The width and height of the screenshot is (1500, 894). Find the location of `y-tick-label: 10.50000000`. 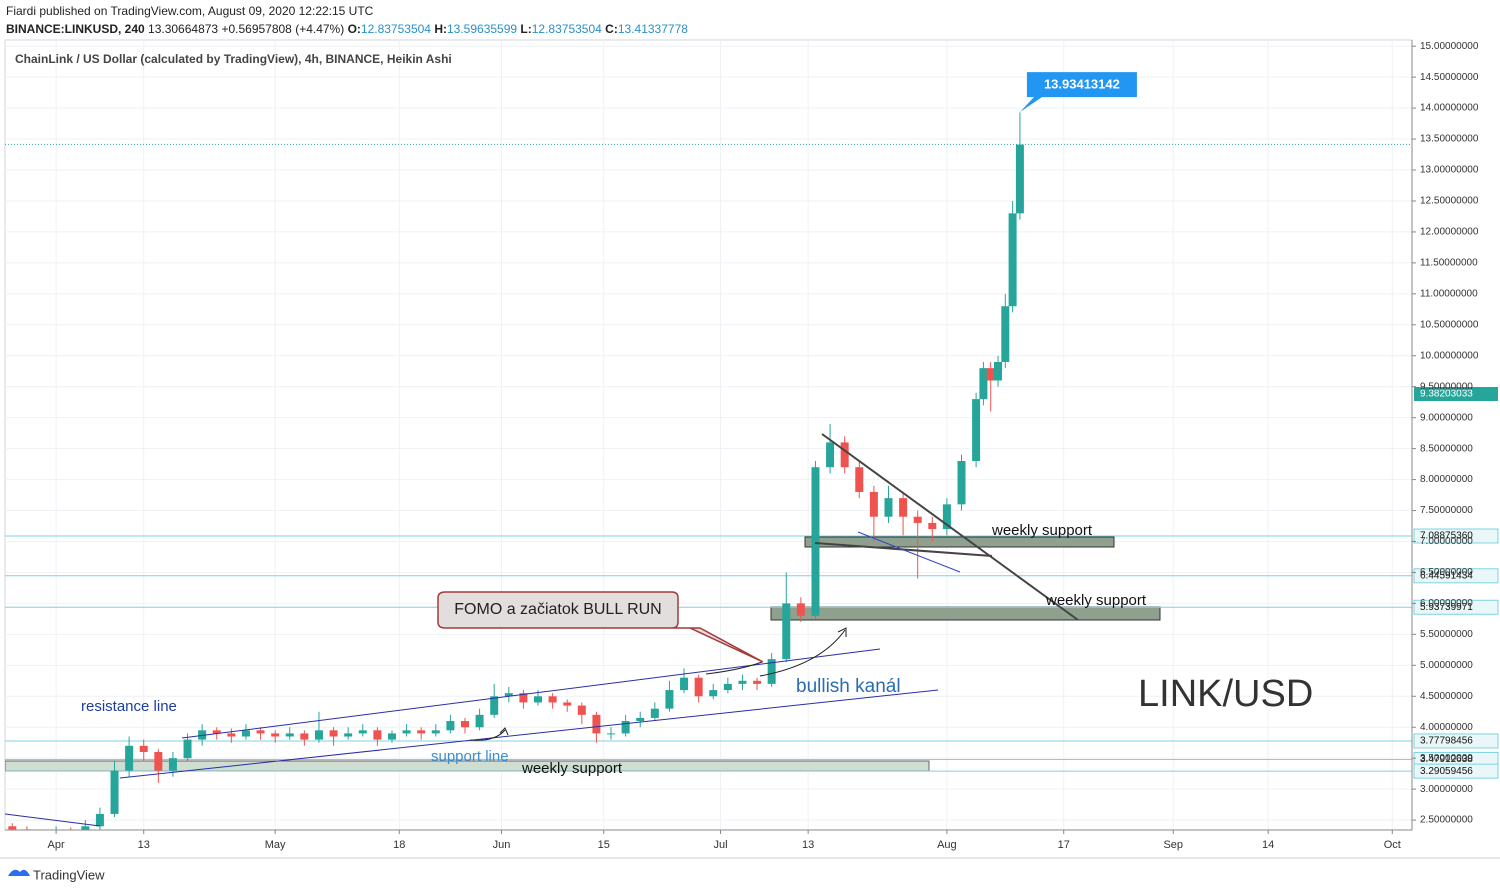

y-tick-label: 10.50000000 is located at coordinates (1449, 324).